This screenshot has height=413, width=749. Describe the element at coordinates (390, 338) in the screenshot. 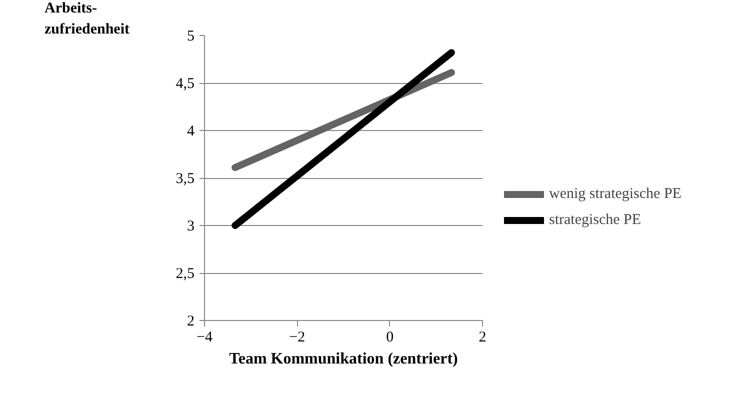

I see `x-tick-label: 0` at that location.